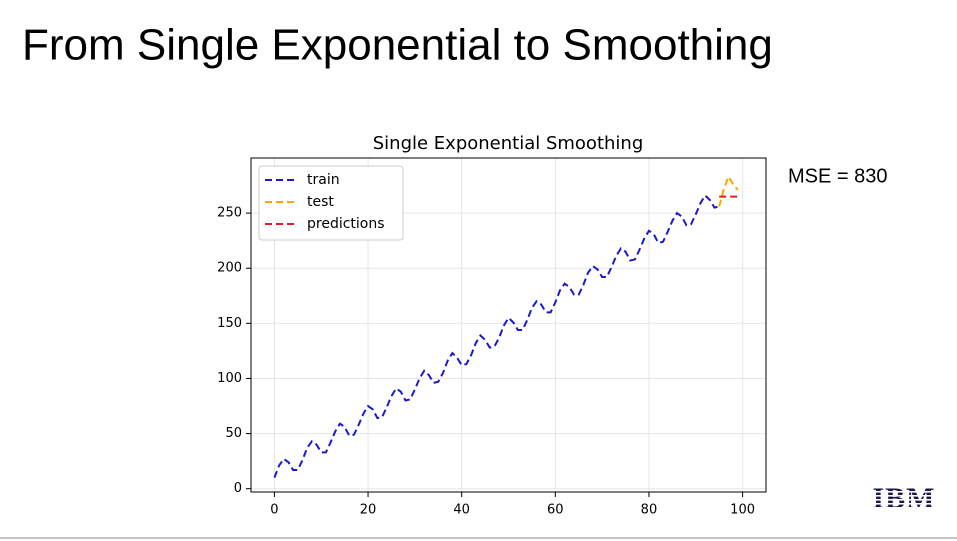  I want to click on x-tick-label: 60, so click(555, 510).